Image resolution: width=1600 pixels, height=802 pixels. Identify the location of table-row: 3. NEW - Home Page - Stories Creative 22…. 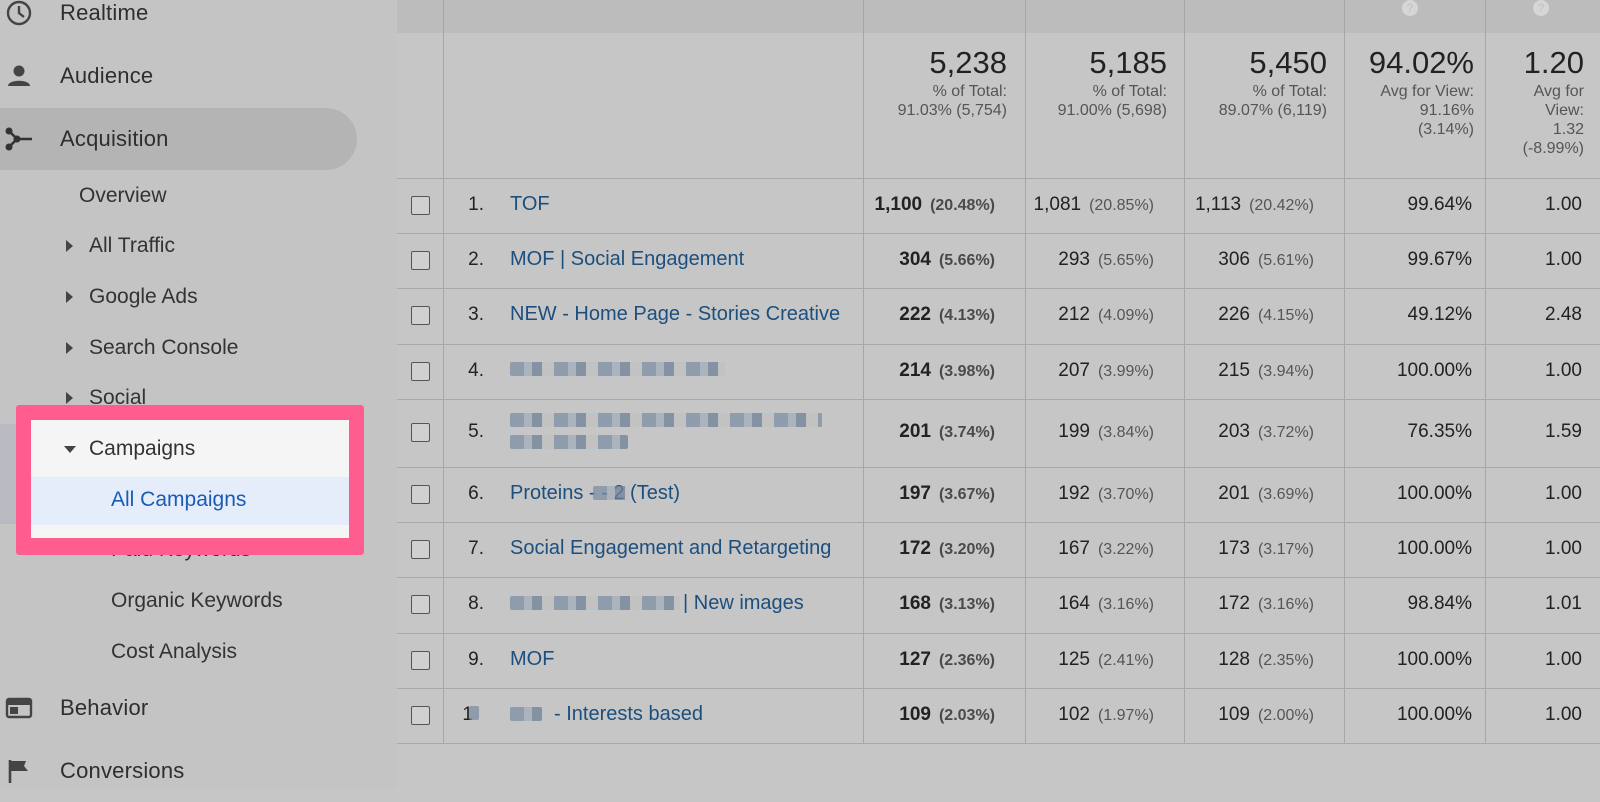
(998, 316).